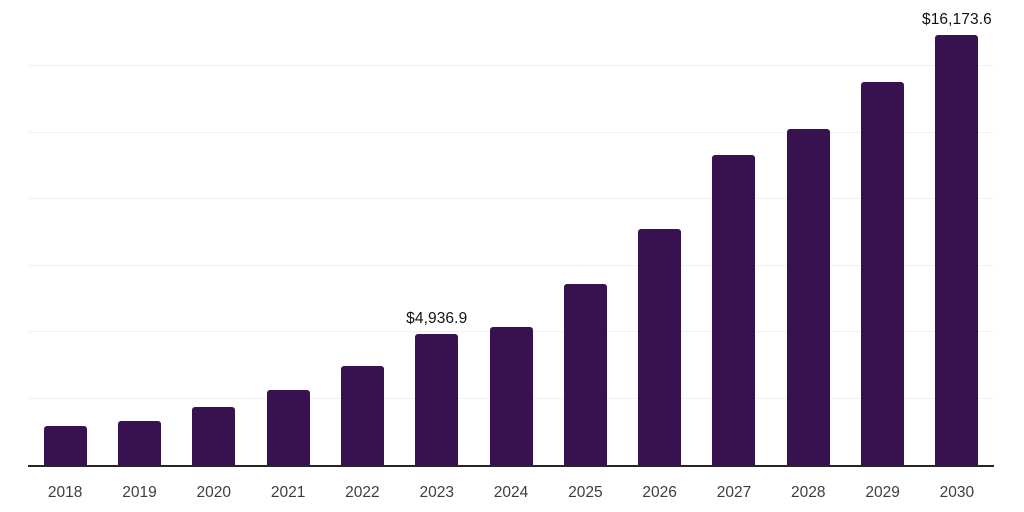 This screenshot has height=512, width=1024. I want to click on bar-2020, so click(214, 436).